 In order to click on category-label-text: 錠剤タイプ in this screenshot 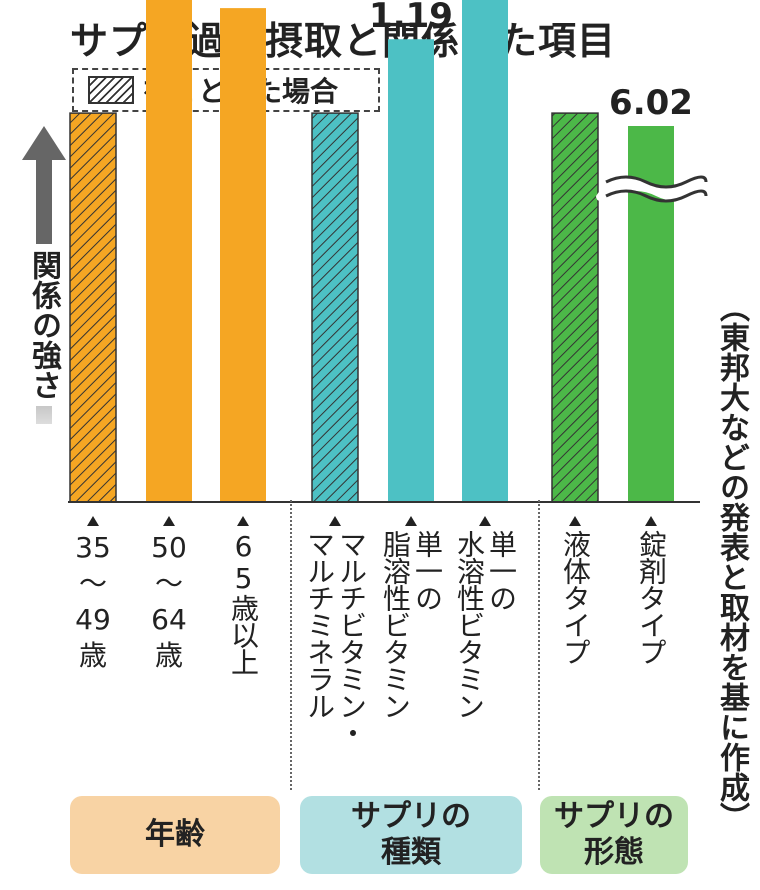, I will do `click(651, 597)`.